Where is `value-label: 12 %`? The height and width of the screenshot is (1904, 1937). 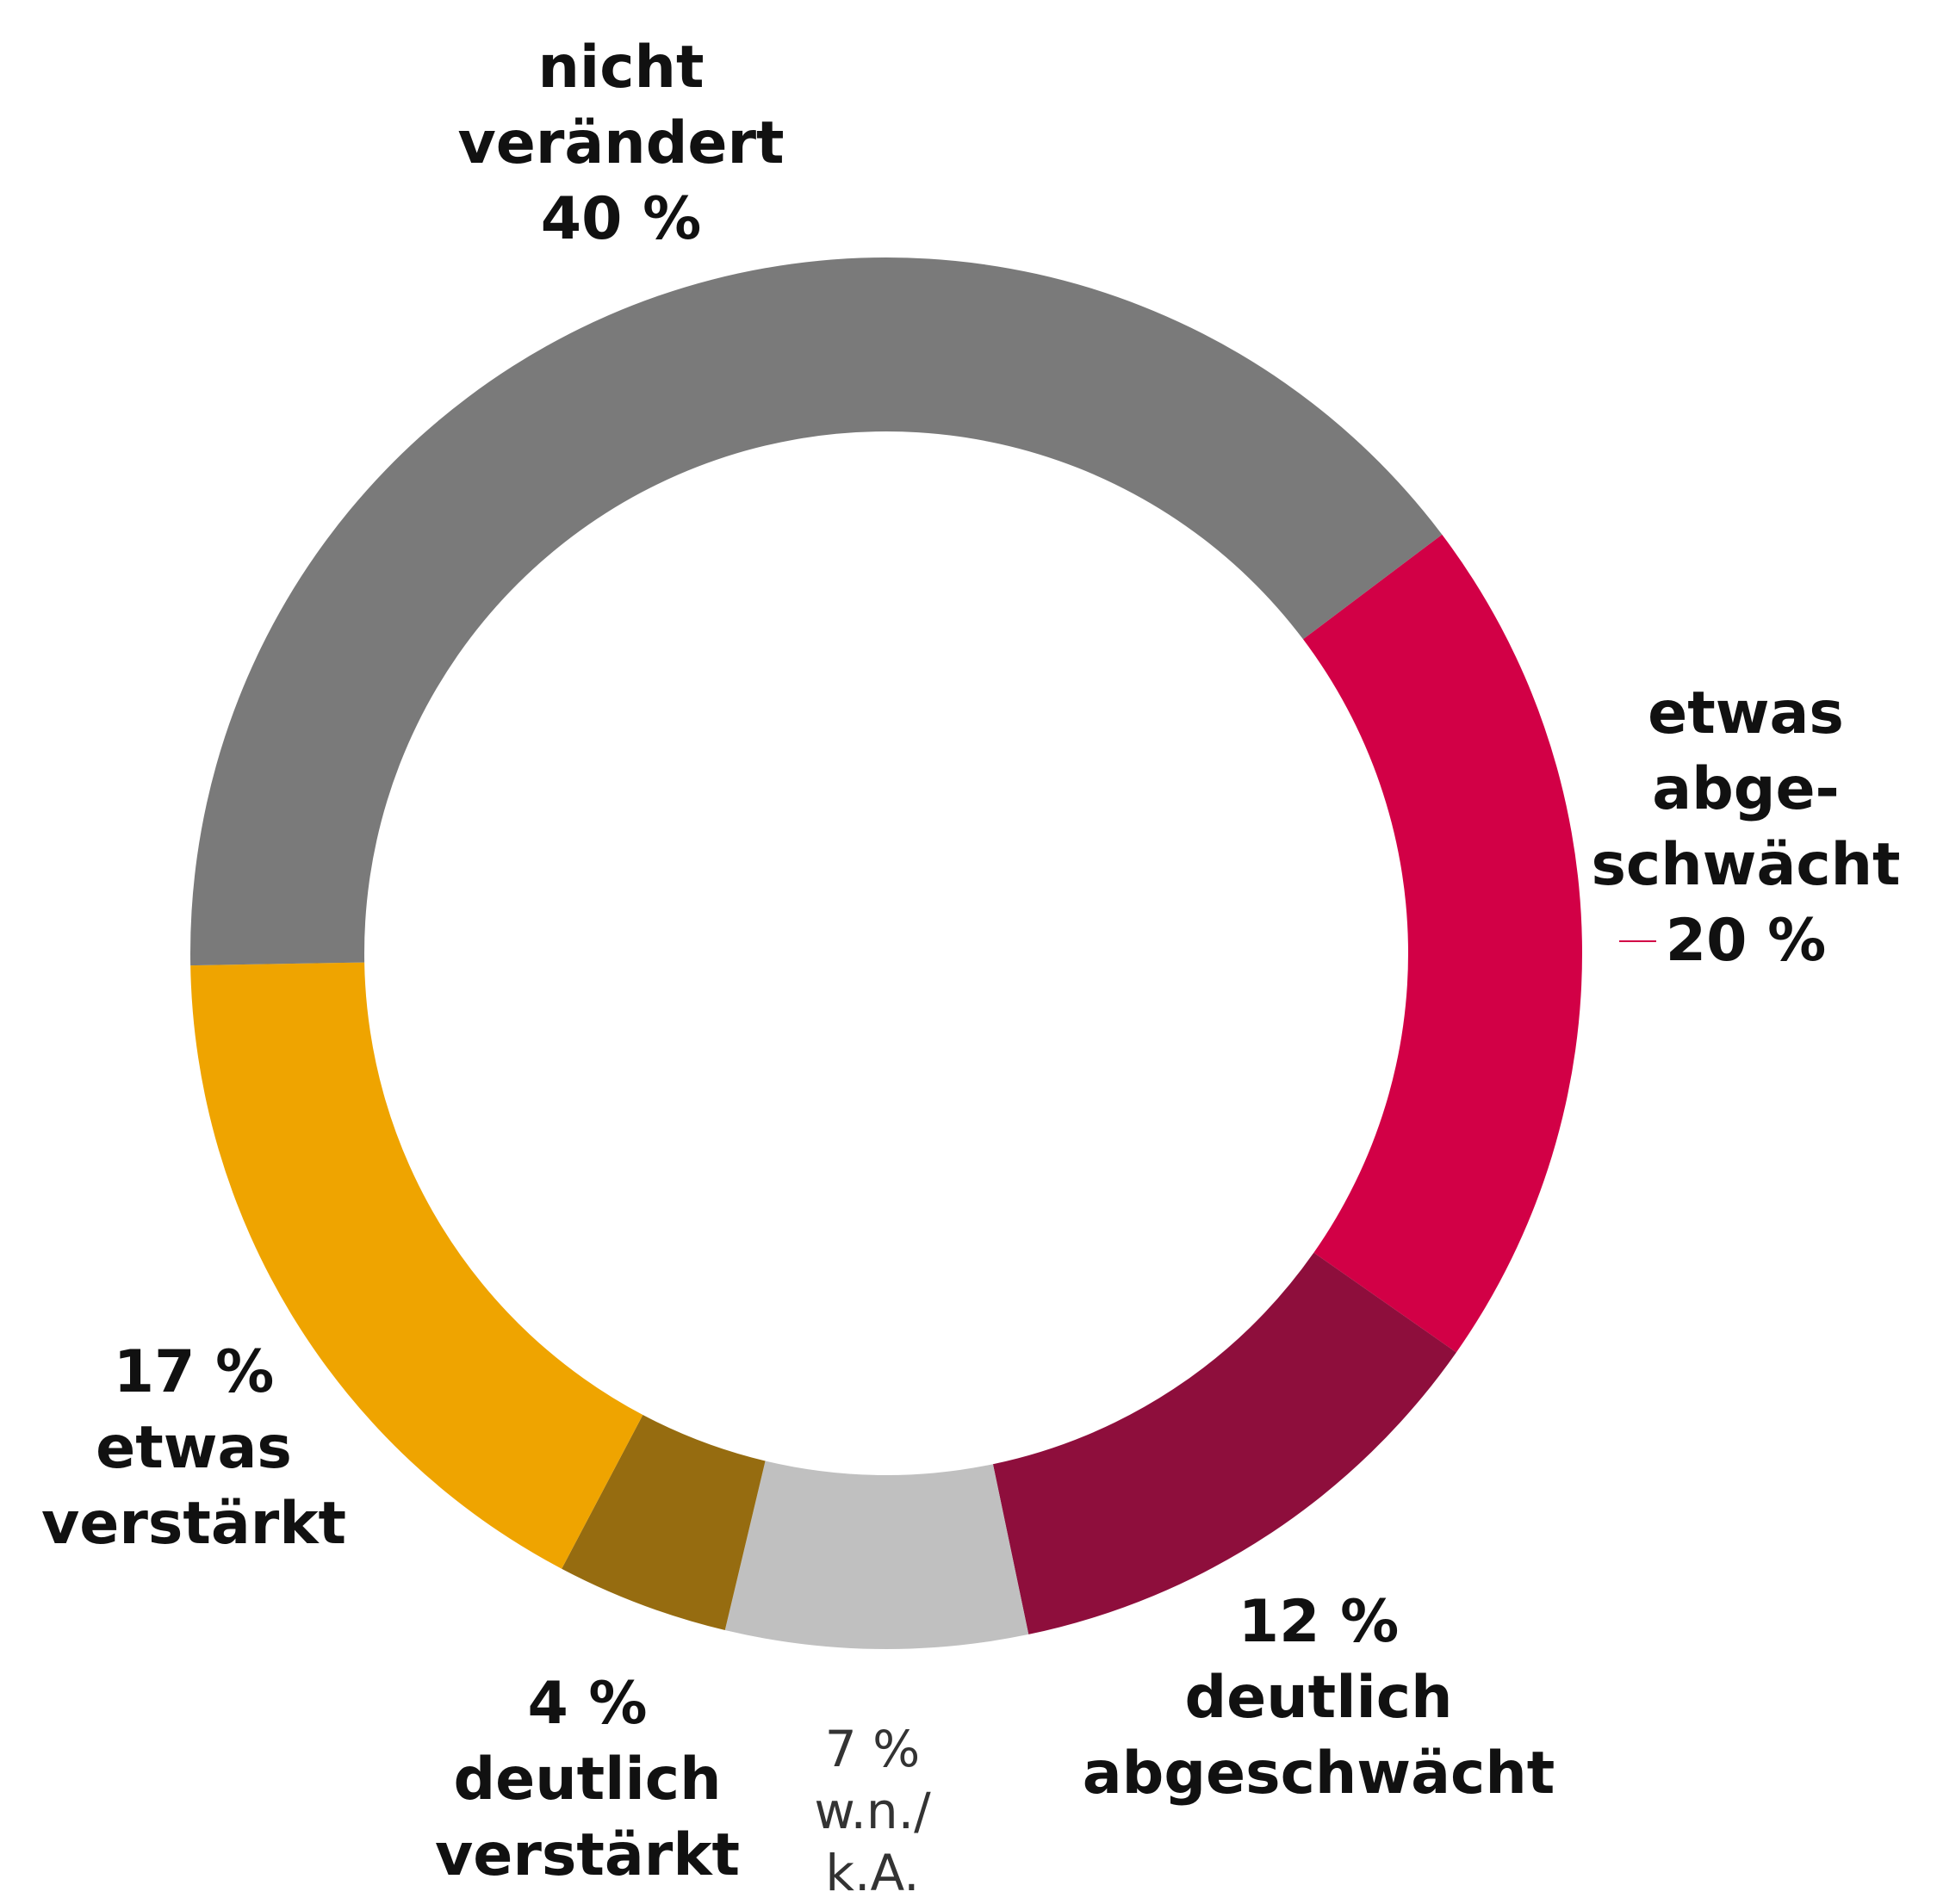
value-label: 12 % is located at coordinates (1319, 1622).